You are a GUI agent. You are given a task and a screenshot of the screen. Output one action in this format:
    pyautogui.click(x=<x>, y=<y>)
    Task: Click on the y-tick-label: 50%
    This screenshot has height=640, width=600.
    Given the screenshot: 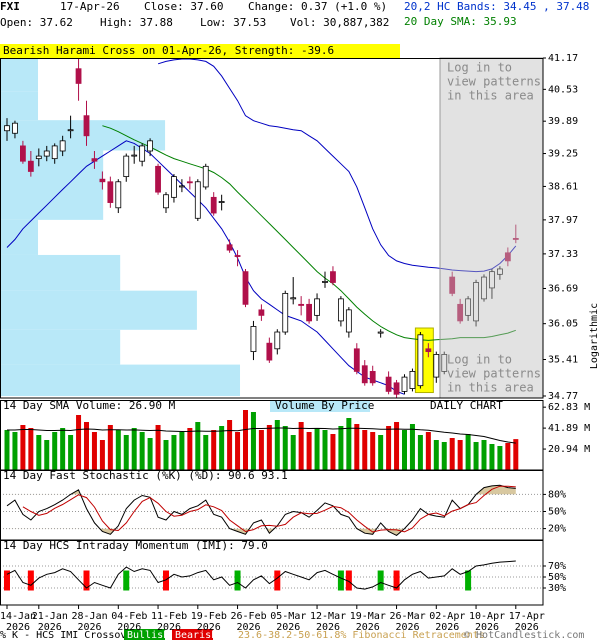 What is the action you would take?
    pyautogui.click(x=557, y=512)
    